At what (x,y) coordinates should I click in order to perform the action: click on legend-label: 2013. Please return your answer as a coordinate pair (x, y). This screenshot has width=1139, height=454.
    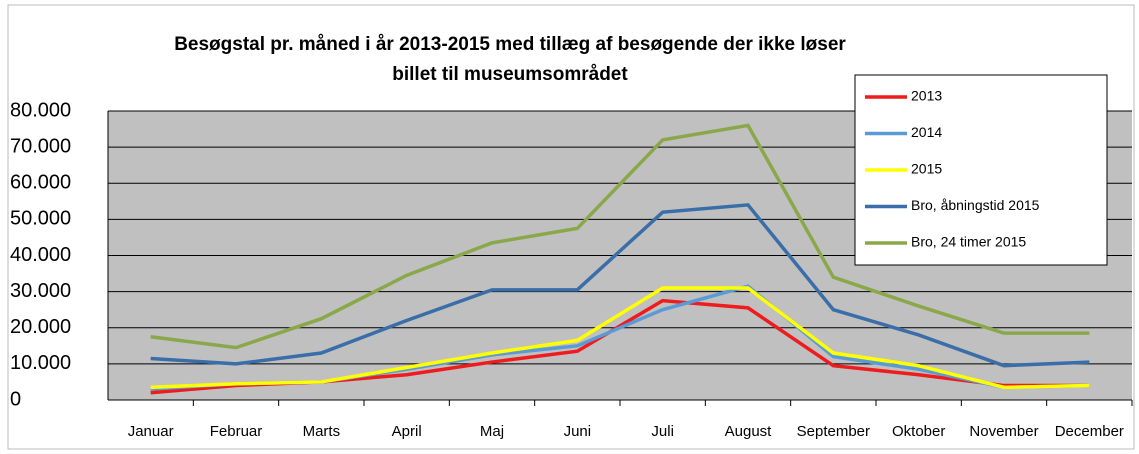
    Looking at the image, I should click on (926, 96).